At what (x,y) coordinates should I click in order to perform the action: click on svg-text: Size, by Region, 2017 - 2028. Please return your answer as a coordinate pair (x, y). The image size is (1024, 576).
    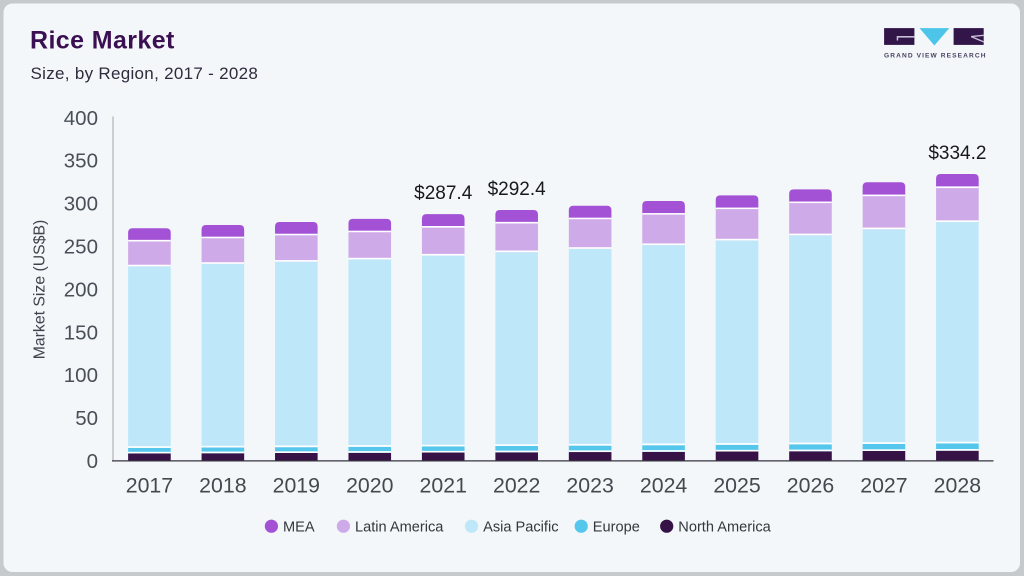
    Looking at the image, I should click on (145, 73).